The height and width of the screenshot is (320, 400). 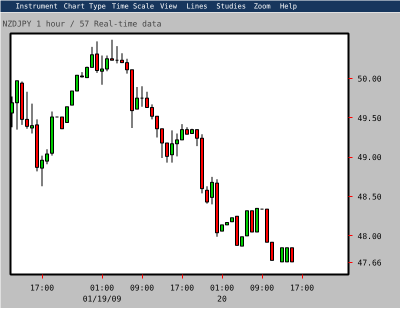 I want to click on y-tick-label: 49.50, so click(x=370, y=118).